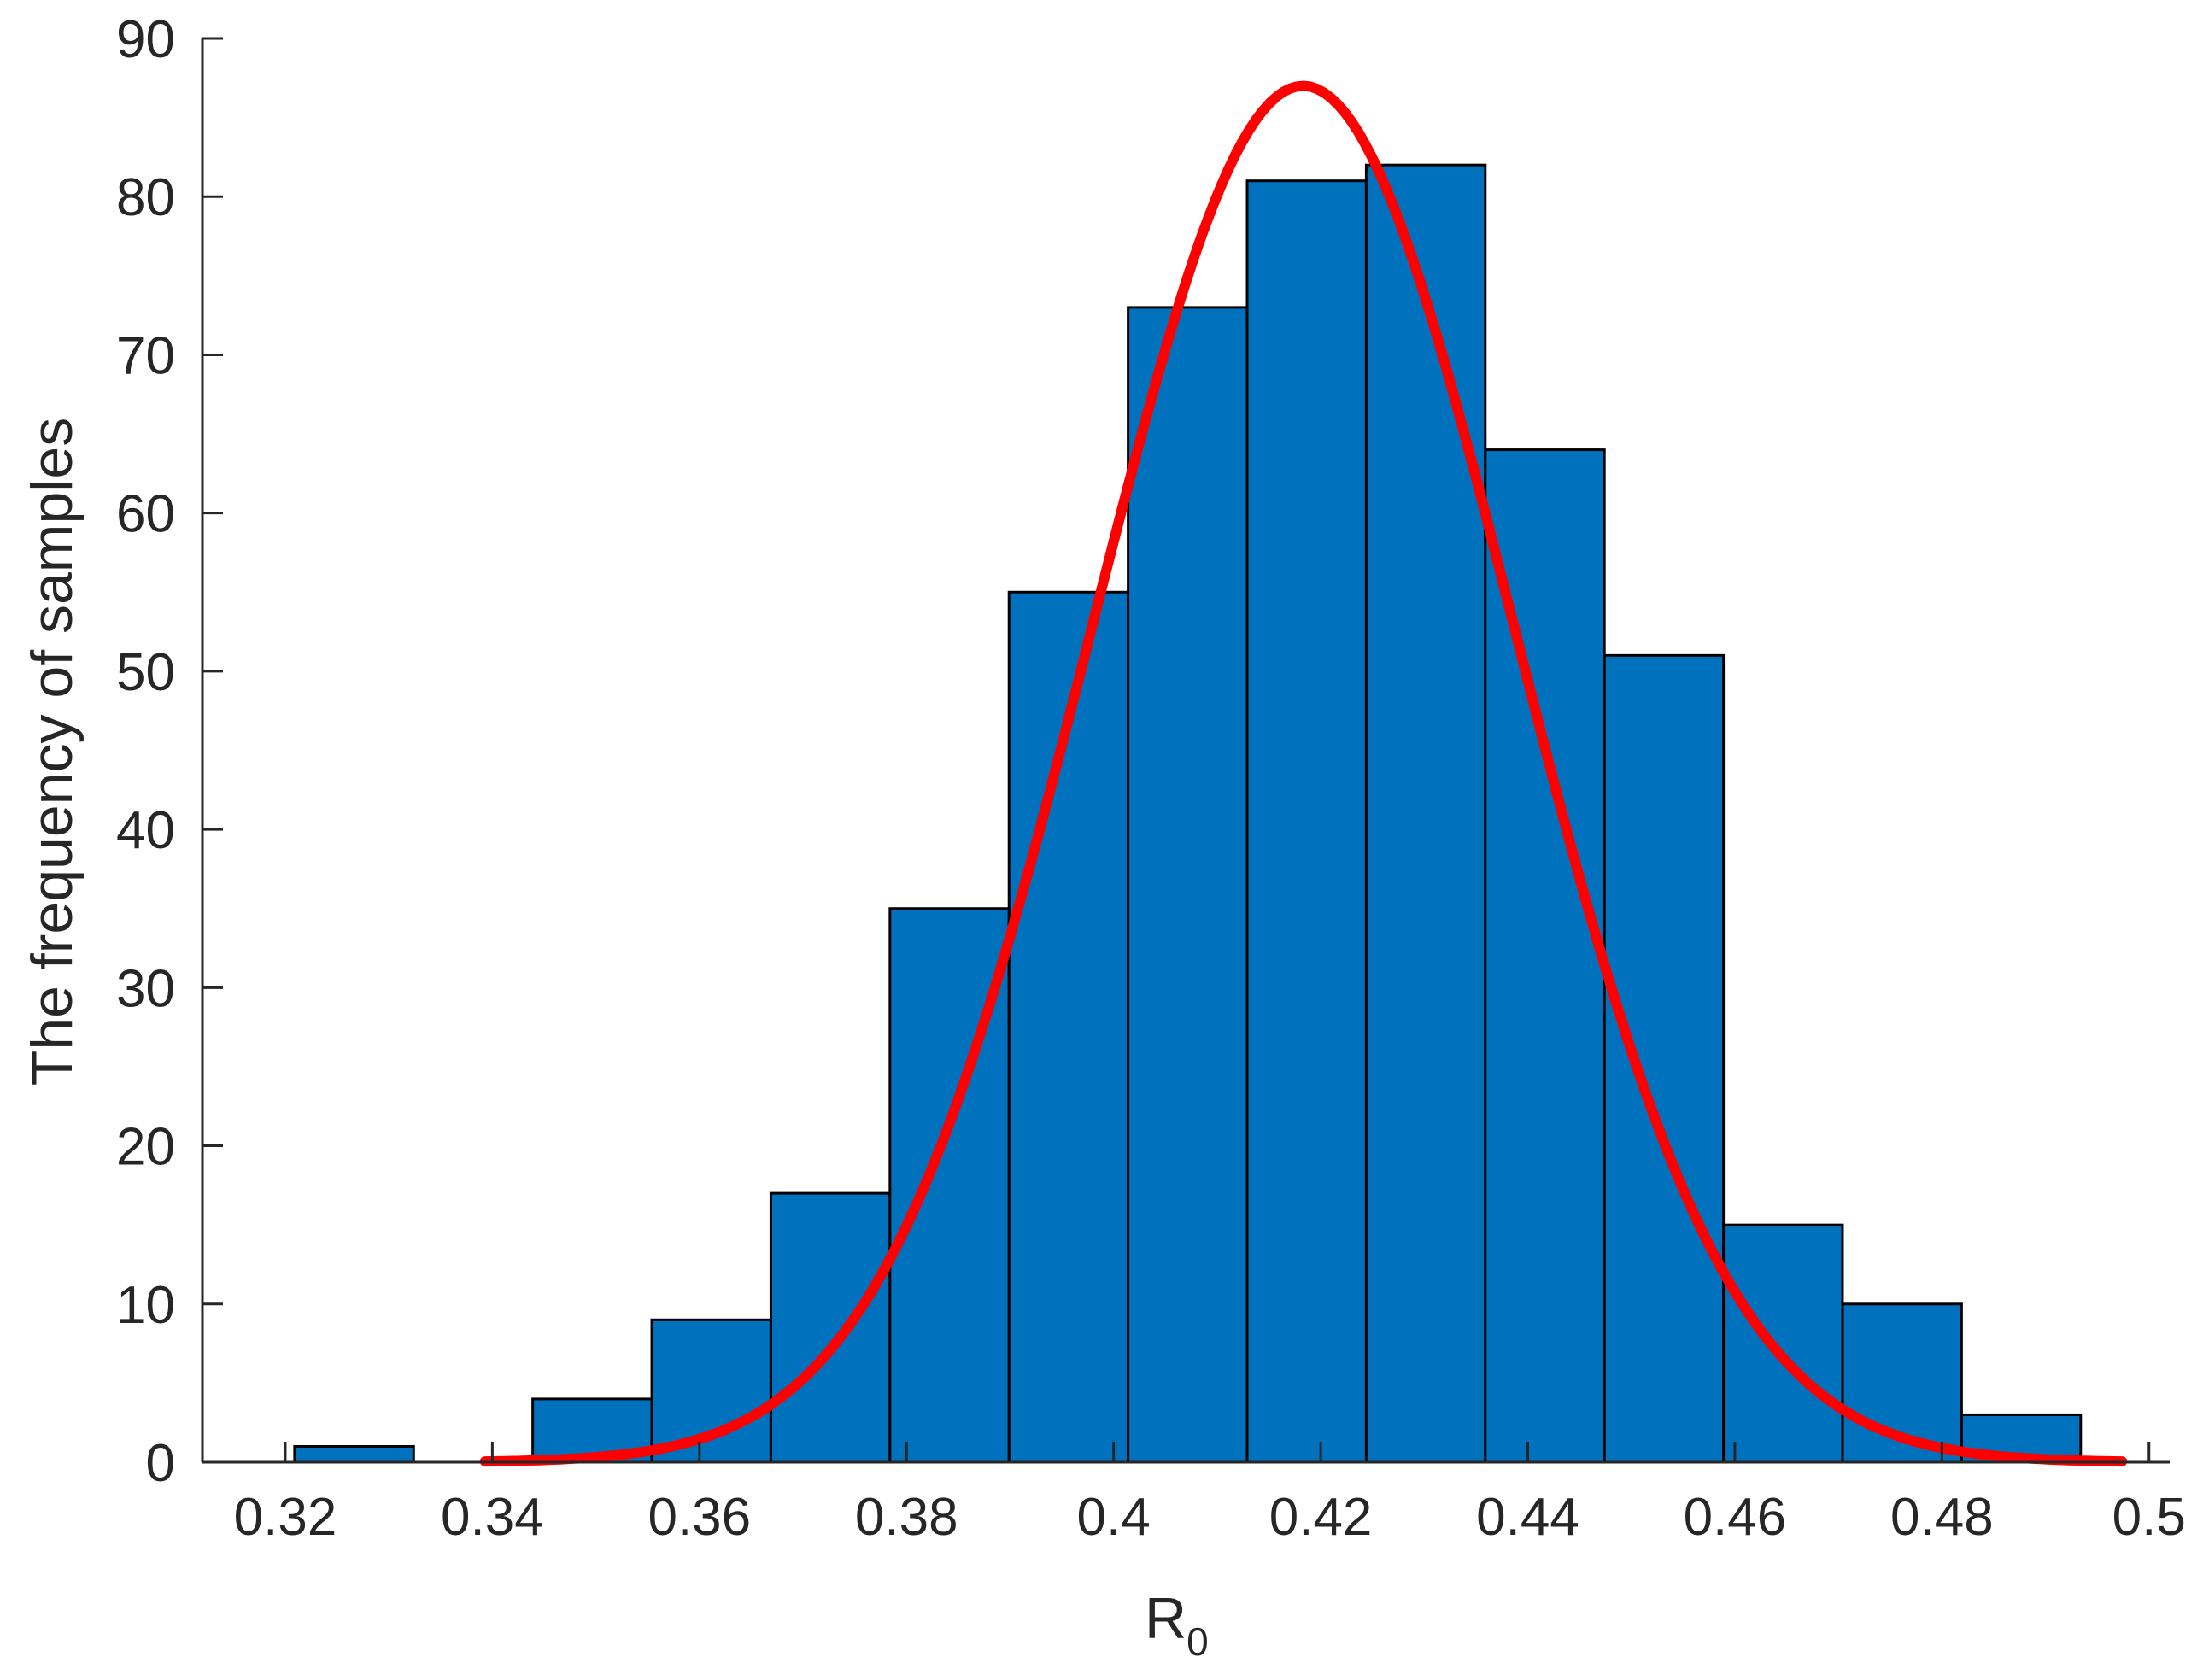 This screenshot has height=1680, width=2209. Describe the element at coordinates (1527, 1518) in the screenshot. I see `x-tick-label: 0.44` at that location.